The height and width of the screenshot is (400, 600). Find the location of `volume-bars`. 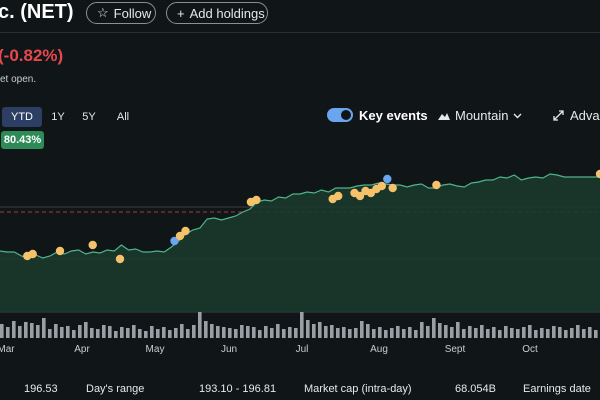

volume-bars is located at coordinates (299, 325).